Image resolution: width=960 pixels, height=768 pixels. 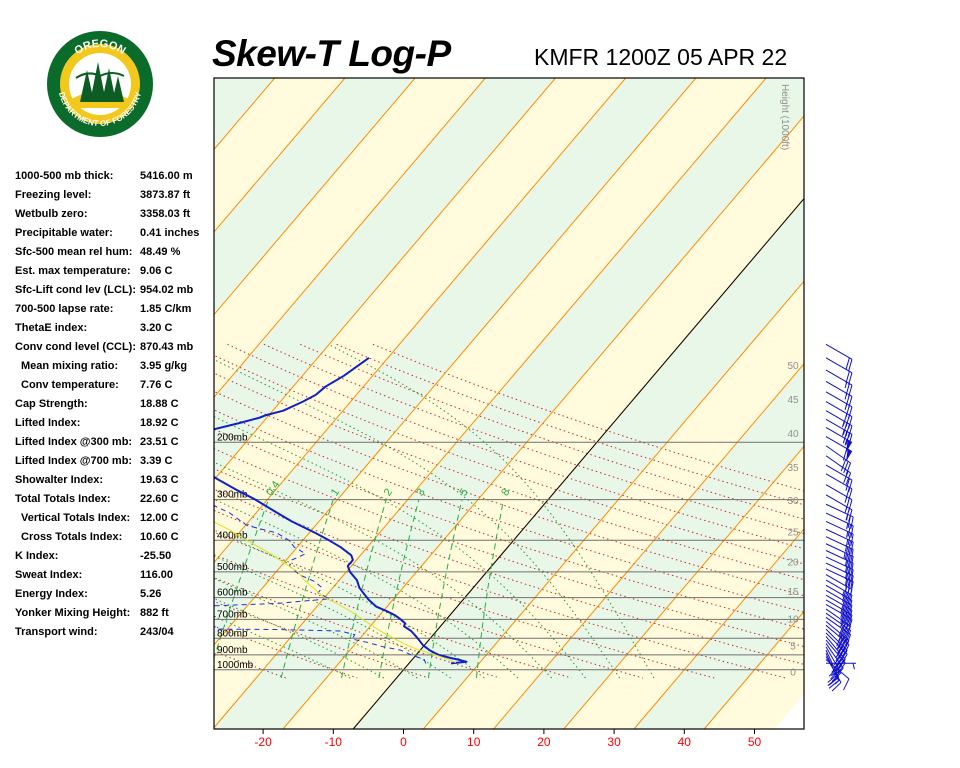 What do you see at coordinates (115, 575) in the screenshot?
I see `stat-row: Sweat Index: 116.00` at bounding box center [115, 575].